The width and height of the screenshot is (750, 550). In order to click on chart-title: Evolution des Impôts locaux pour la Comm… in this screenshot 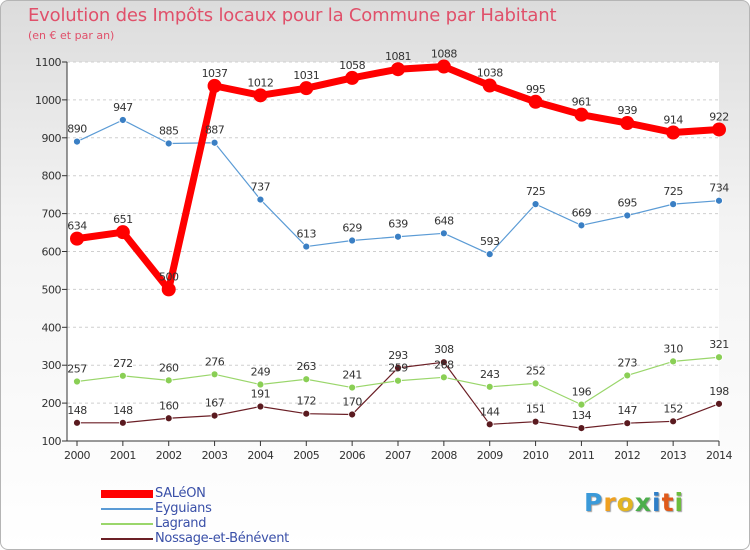, I will do `click(292, 15)`.